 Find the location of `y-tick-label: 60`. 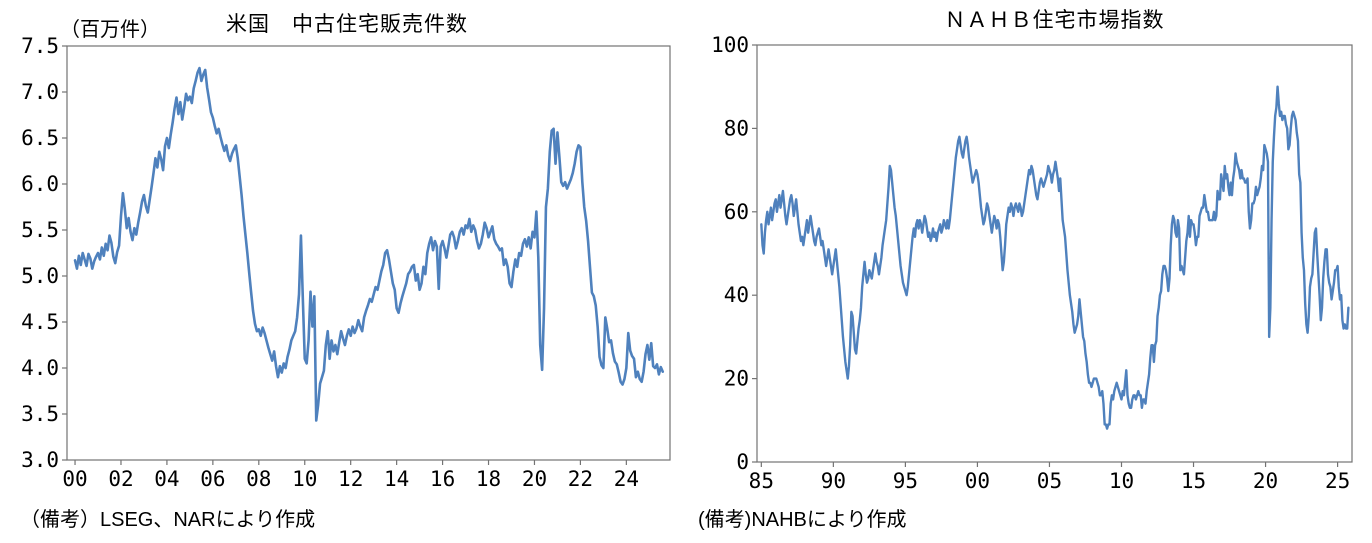

y-tick-label: 60 is located at coordinates (736, 212).